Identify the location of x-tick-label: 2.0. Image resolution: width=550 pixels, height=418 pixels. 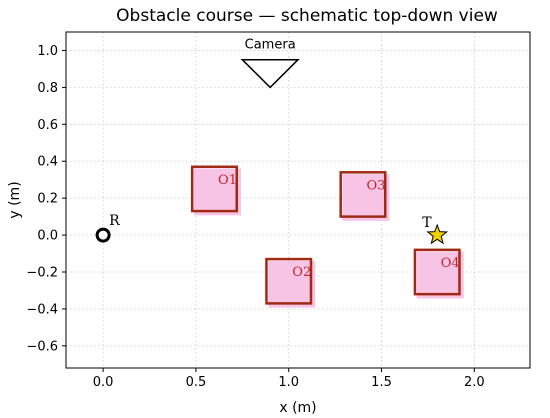
(474, 382).